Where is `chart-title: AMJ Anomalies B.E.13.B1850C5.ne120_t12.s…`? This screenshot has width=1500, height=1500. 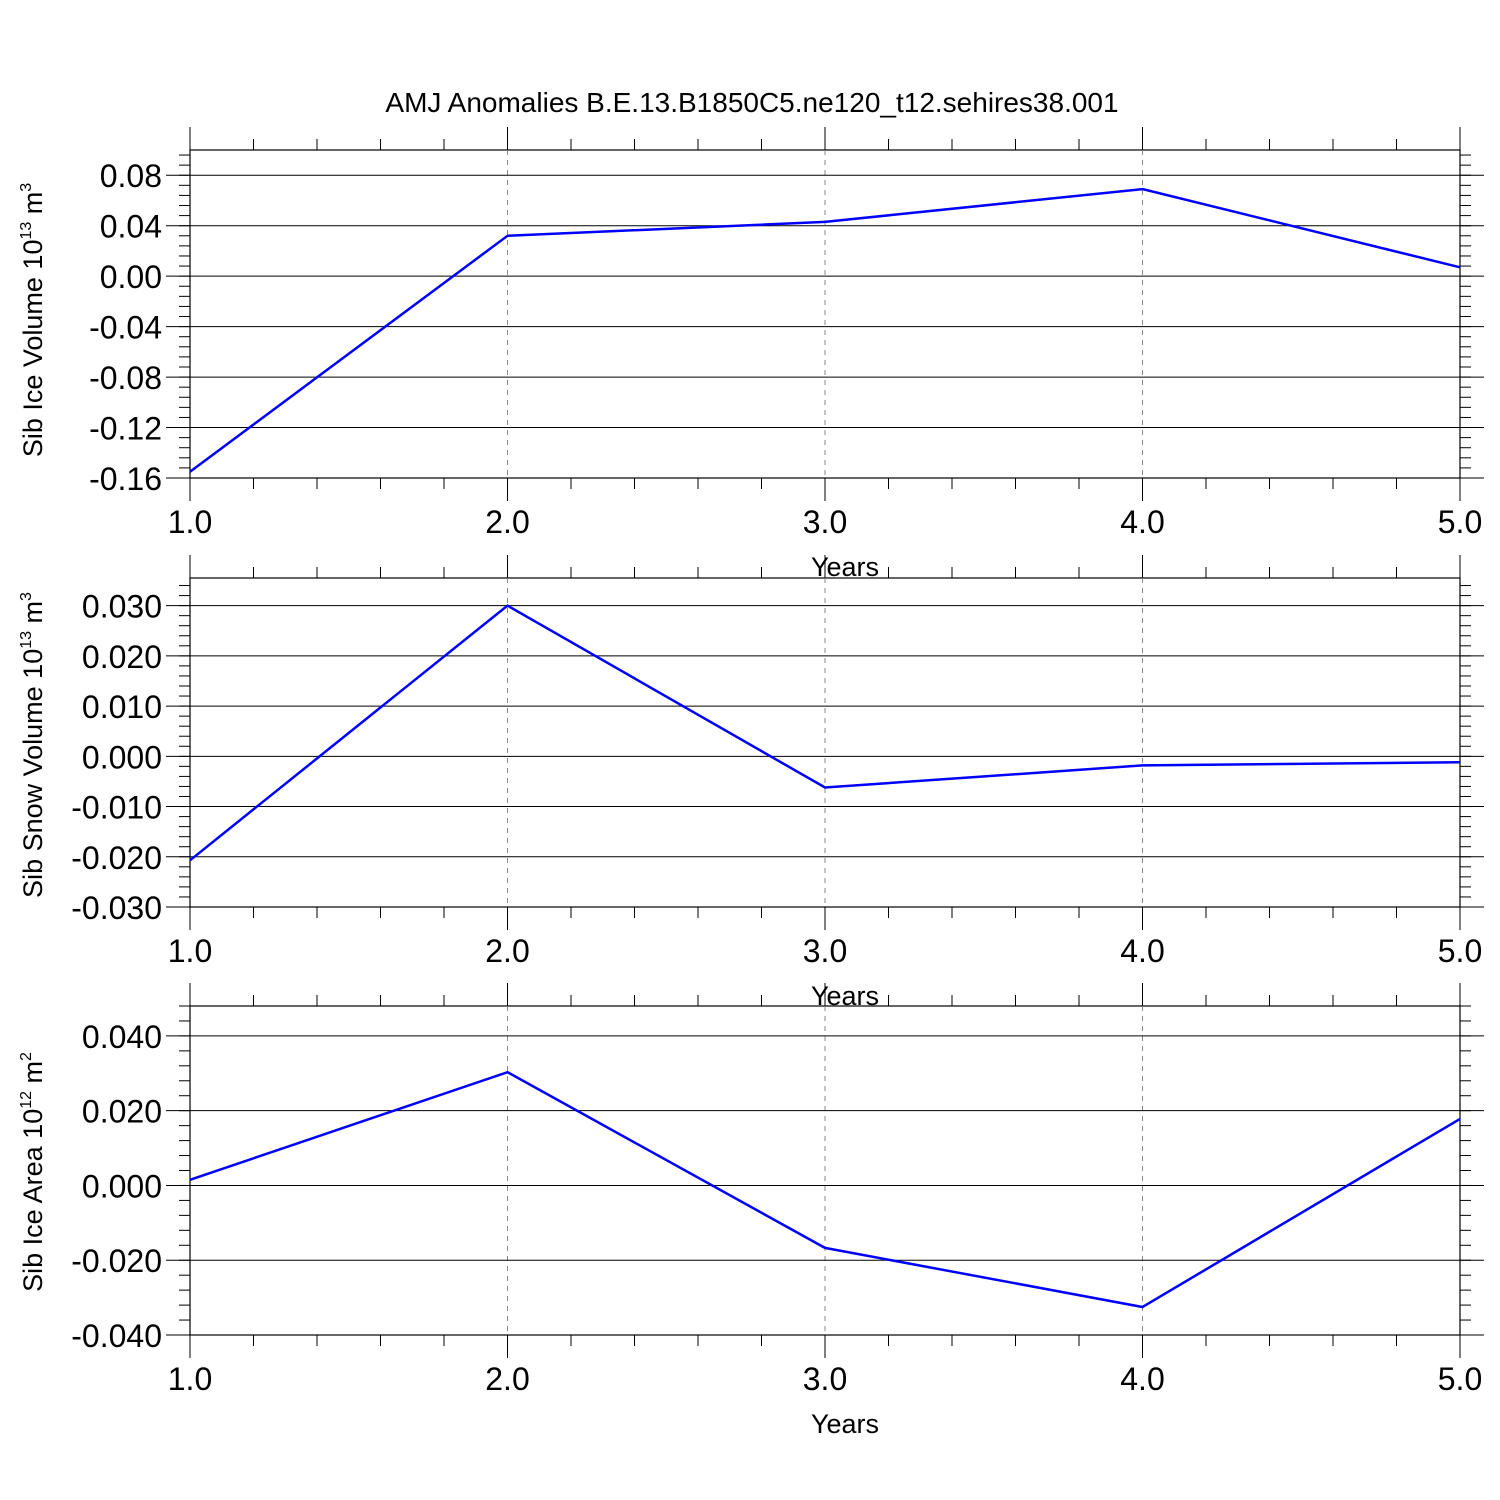
chart-title: AMJ Anomalies B.E.13.B1850C5.ne120_t12.s… is located at coordinates (751, 102).